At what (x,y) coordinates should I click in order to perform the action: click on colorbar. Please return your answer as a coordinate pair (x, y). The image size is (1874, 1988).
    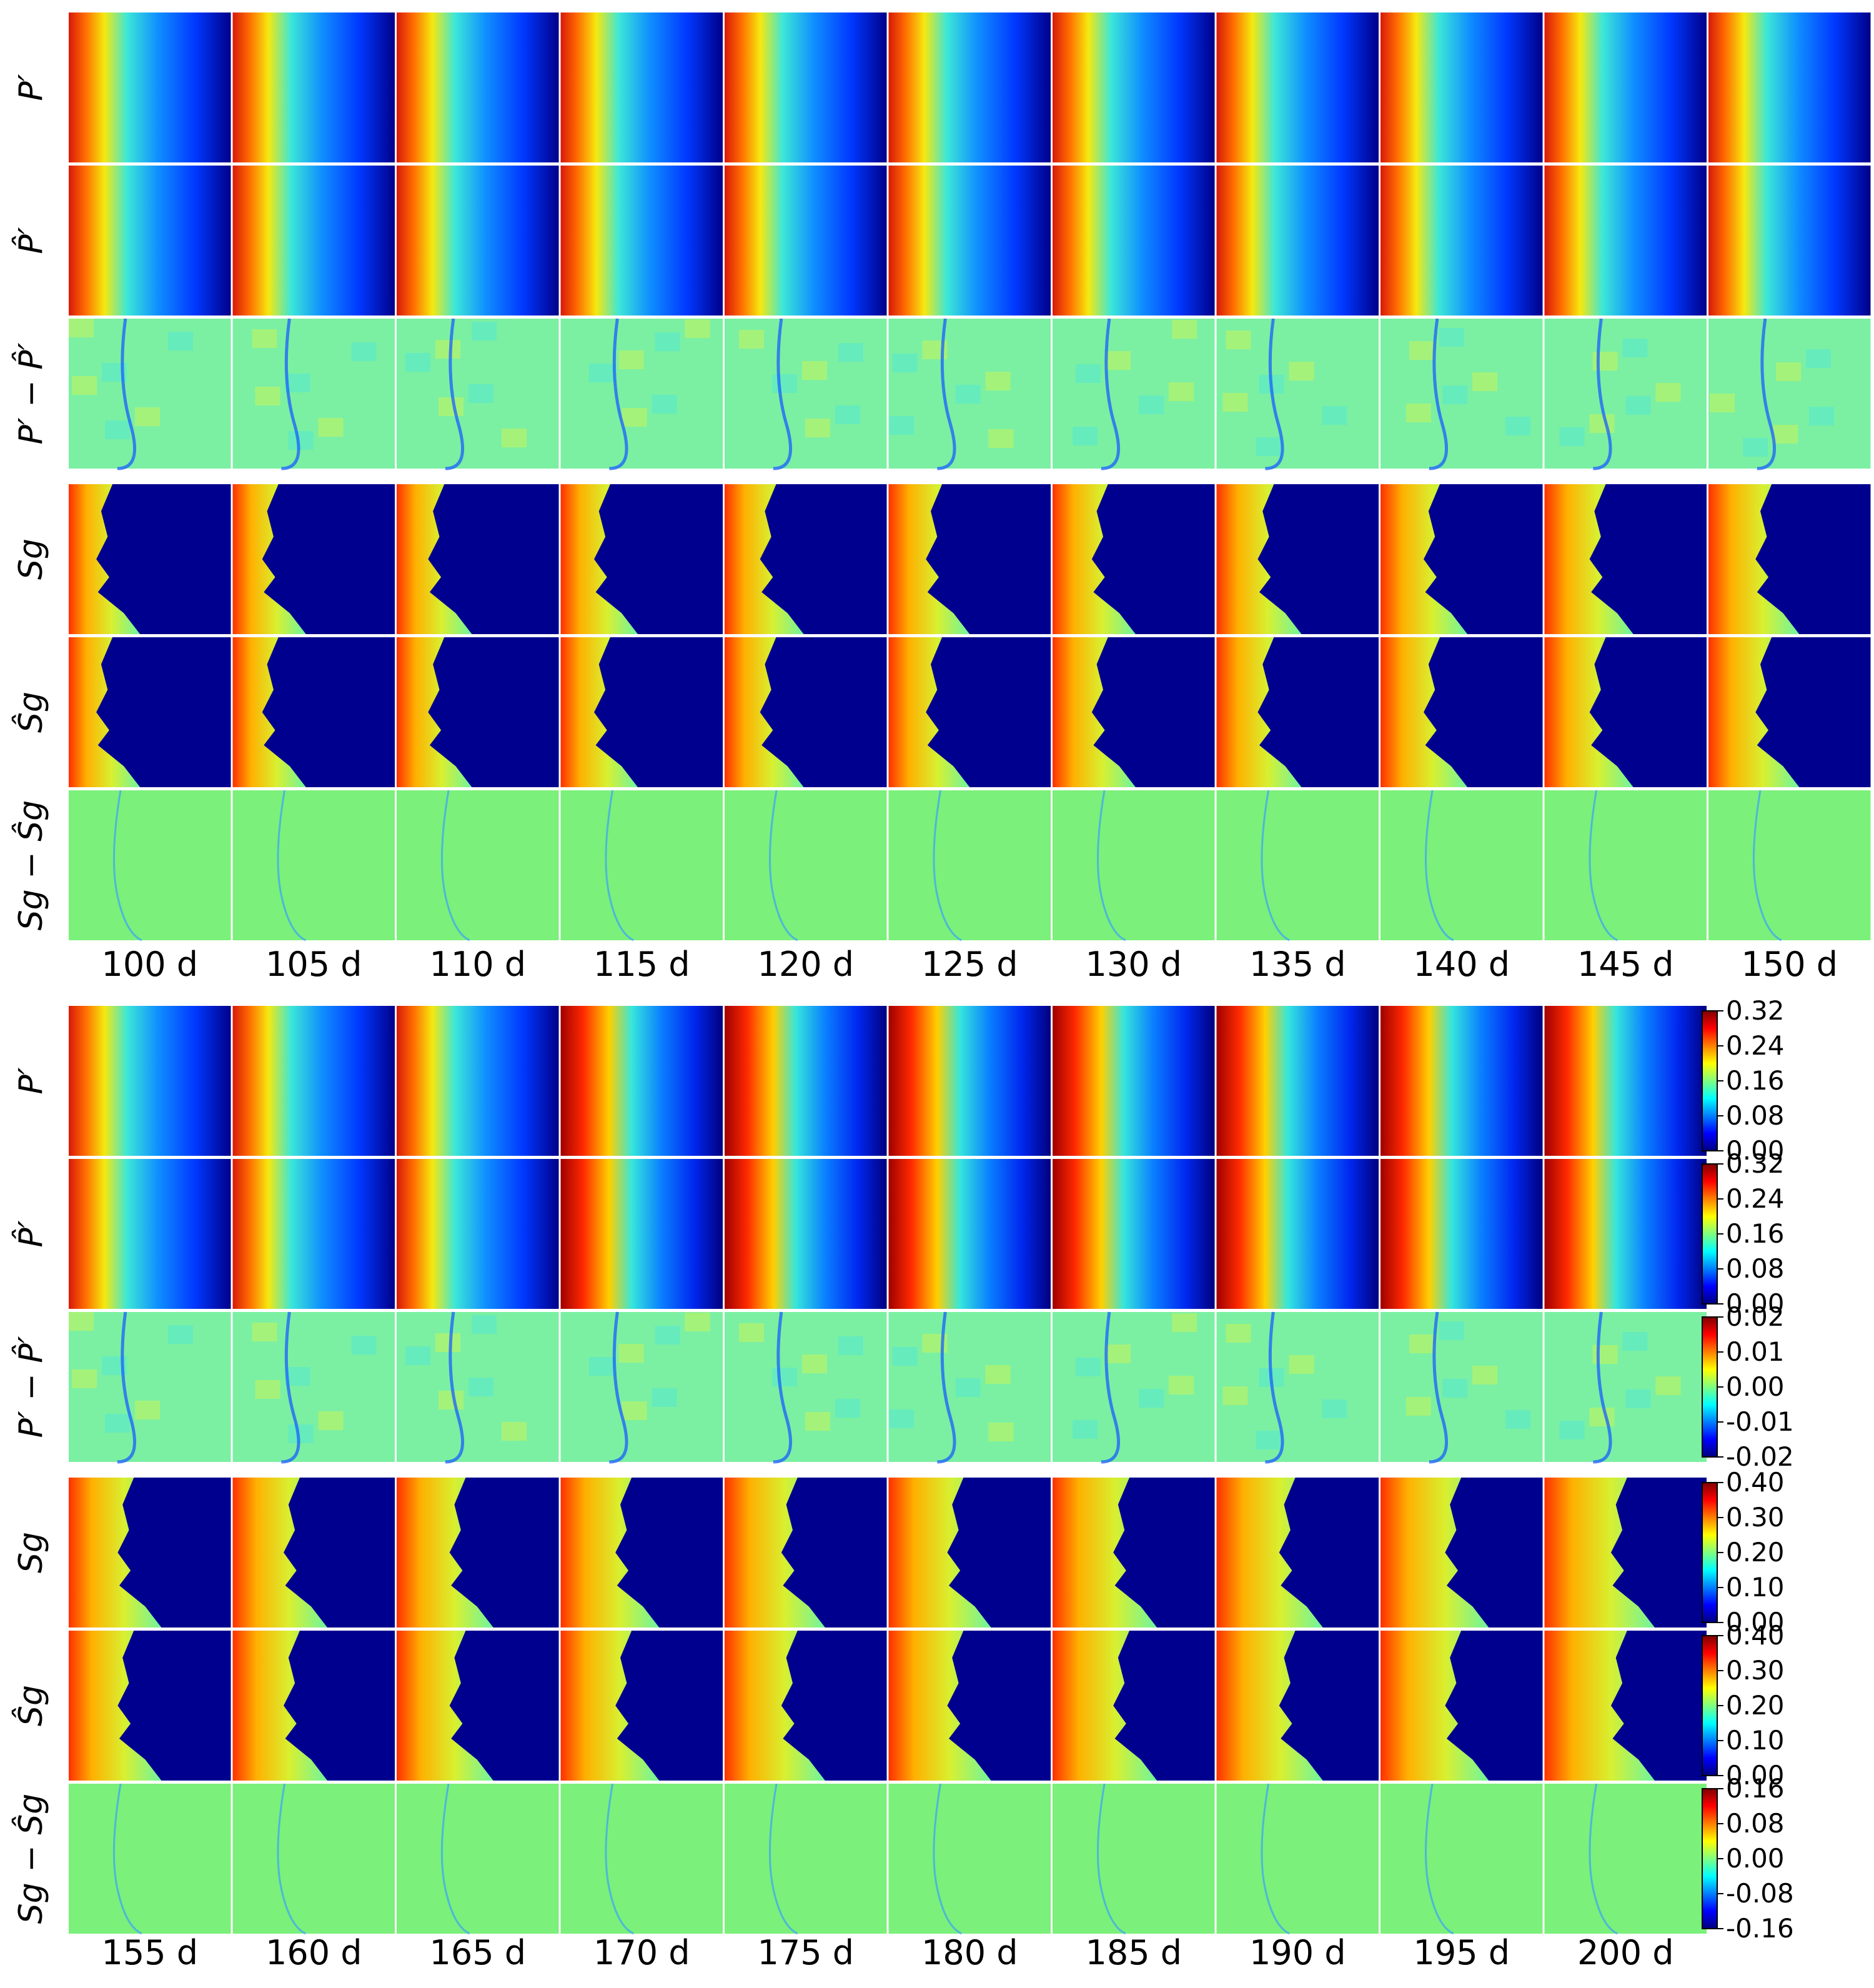
    Looking at the image, I should click on (1710, 1234).